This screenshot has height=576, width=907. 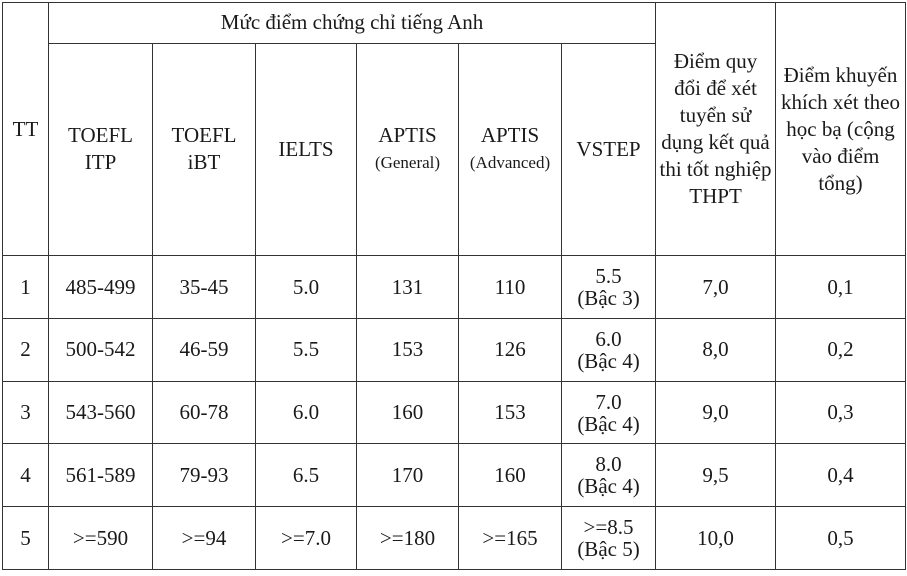 I want to click on header-line2: (Advanced), so click(x=510, y=163).